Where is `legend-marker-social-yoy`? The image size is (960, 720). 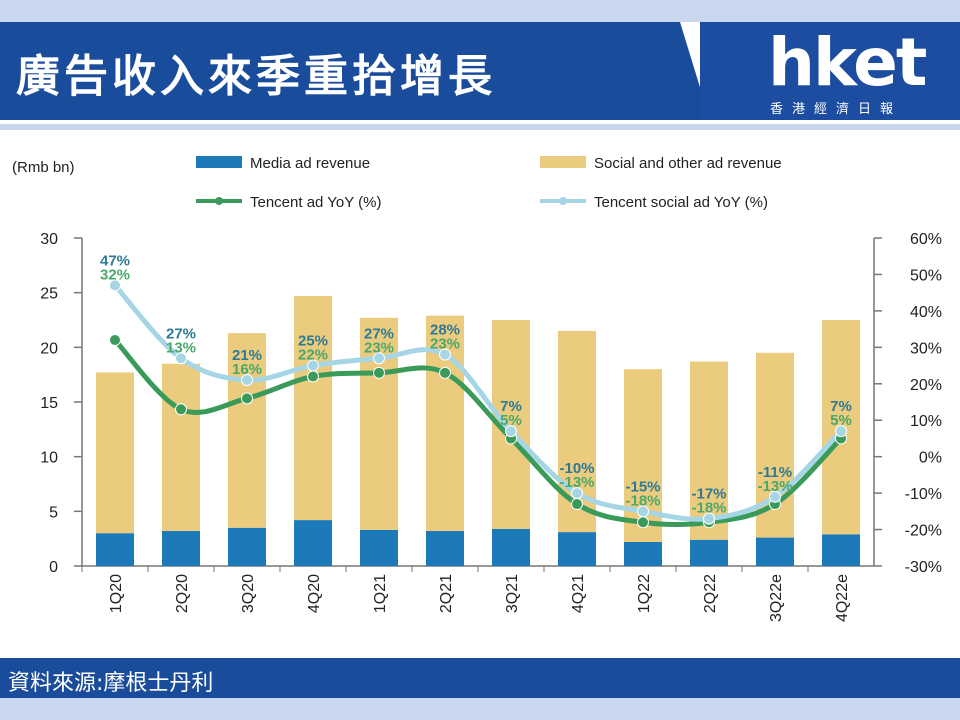 legend-marker-social-yoy is located at coordinates (563, 201).